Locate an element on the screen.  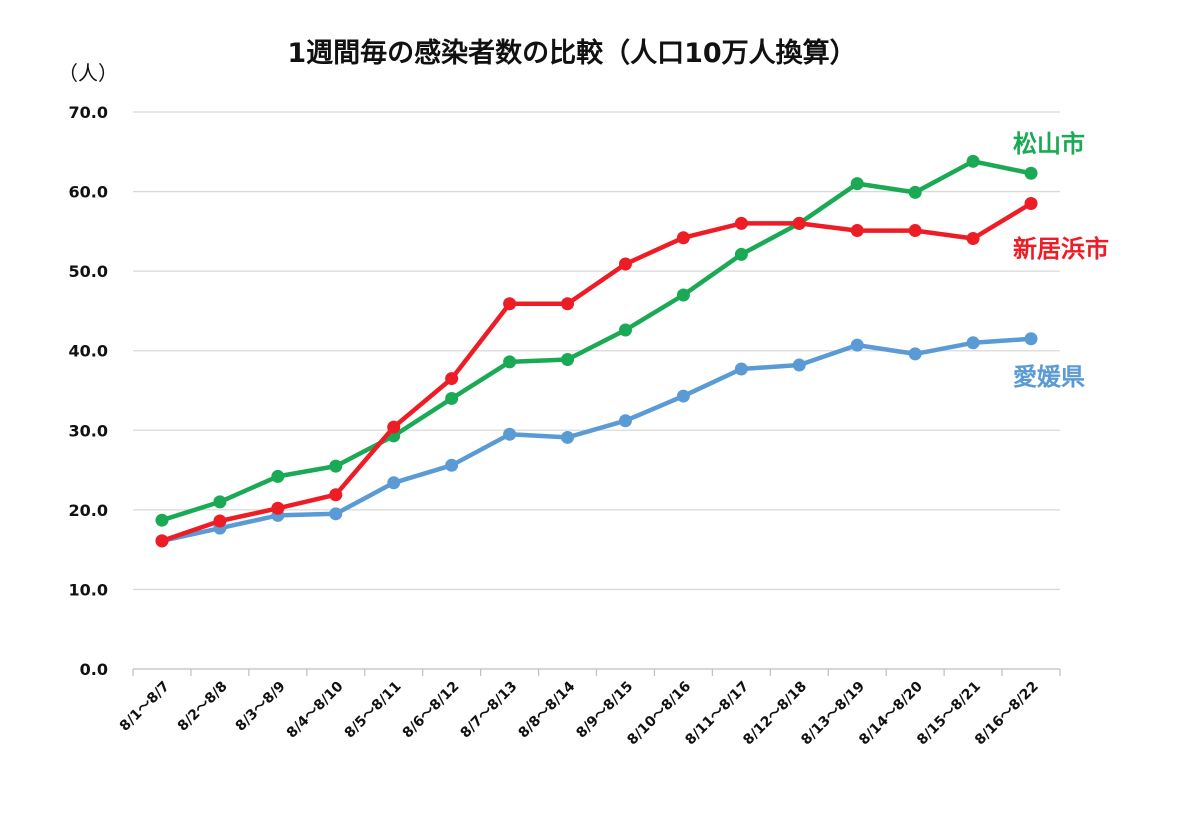
y-tick-label: 70.0 is located at coordinates (88, 112).